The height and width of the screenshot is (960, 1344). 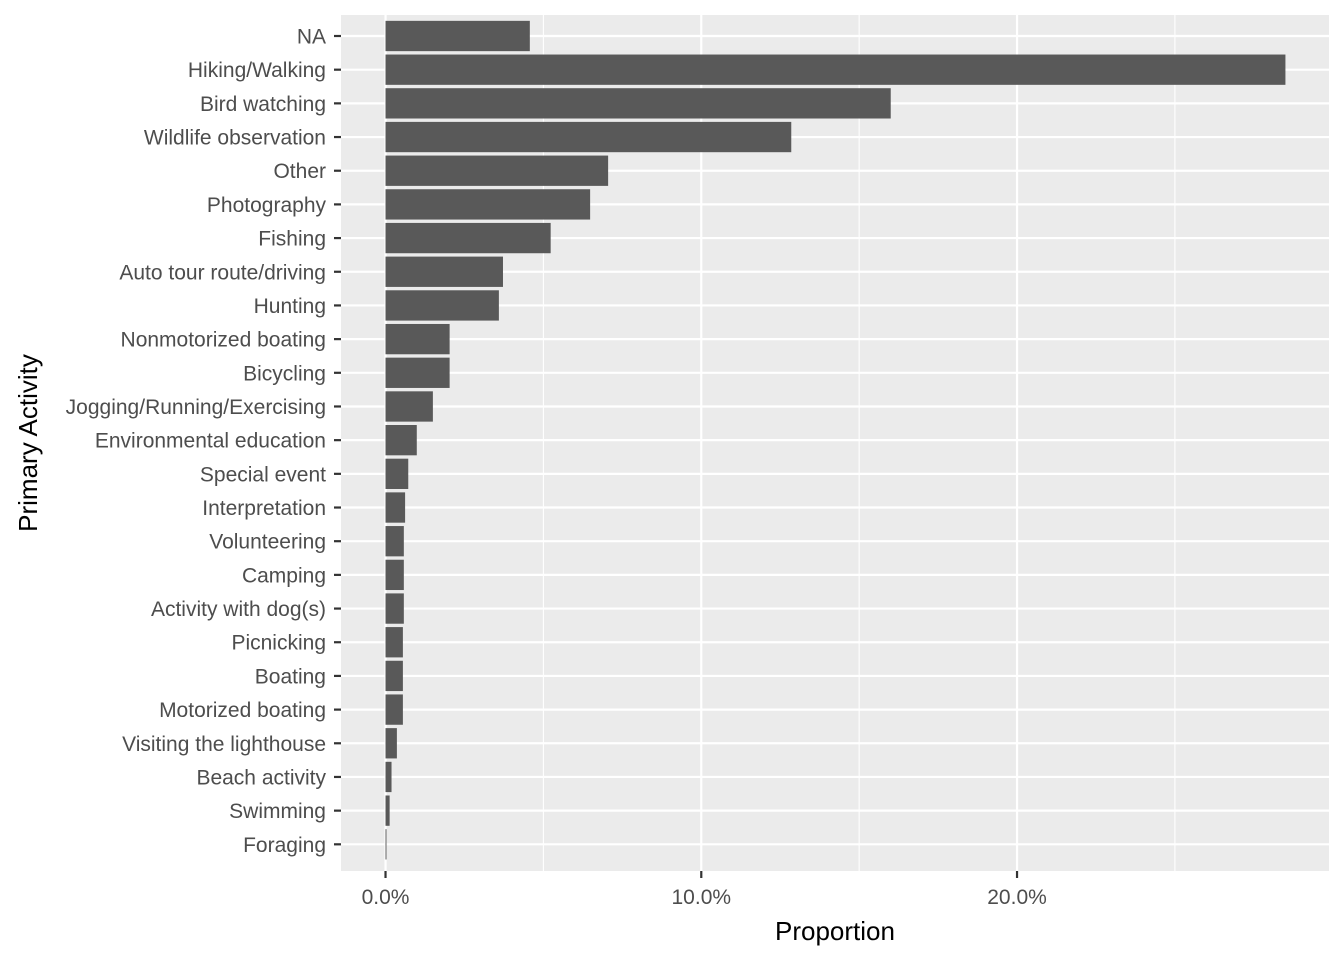 What do you see at coordinates (277, 811) in the screenshot?
I see `y-tick-label: Swimming` at bounding box center [277, 811].